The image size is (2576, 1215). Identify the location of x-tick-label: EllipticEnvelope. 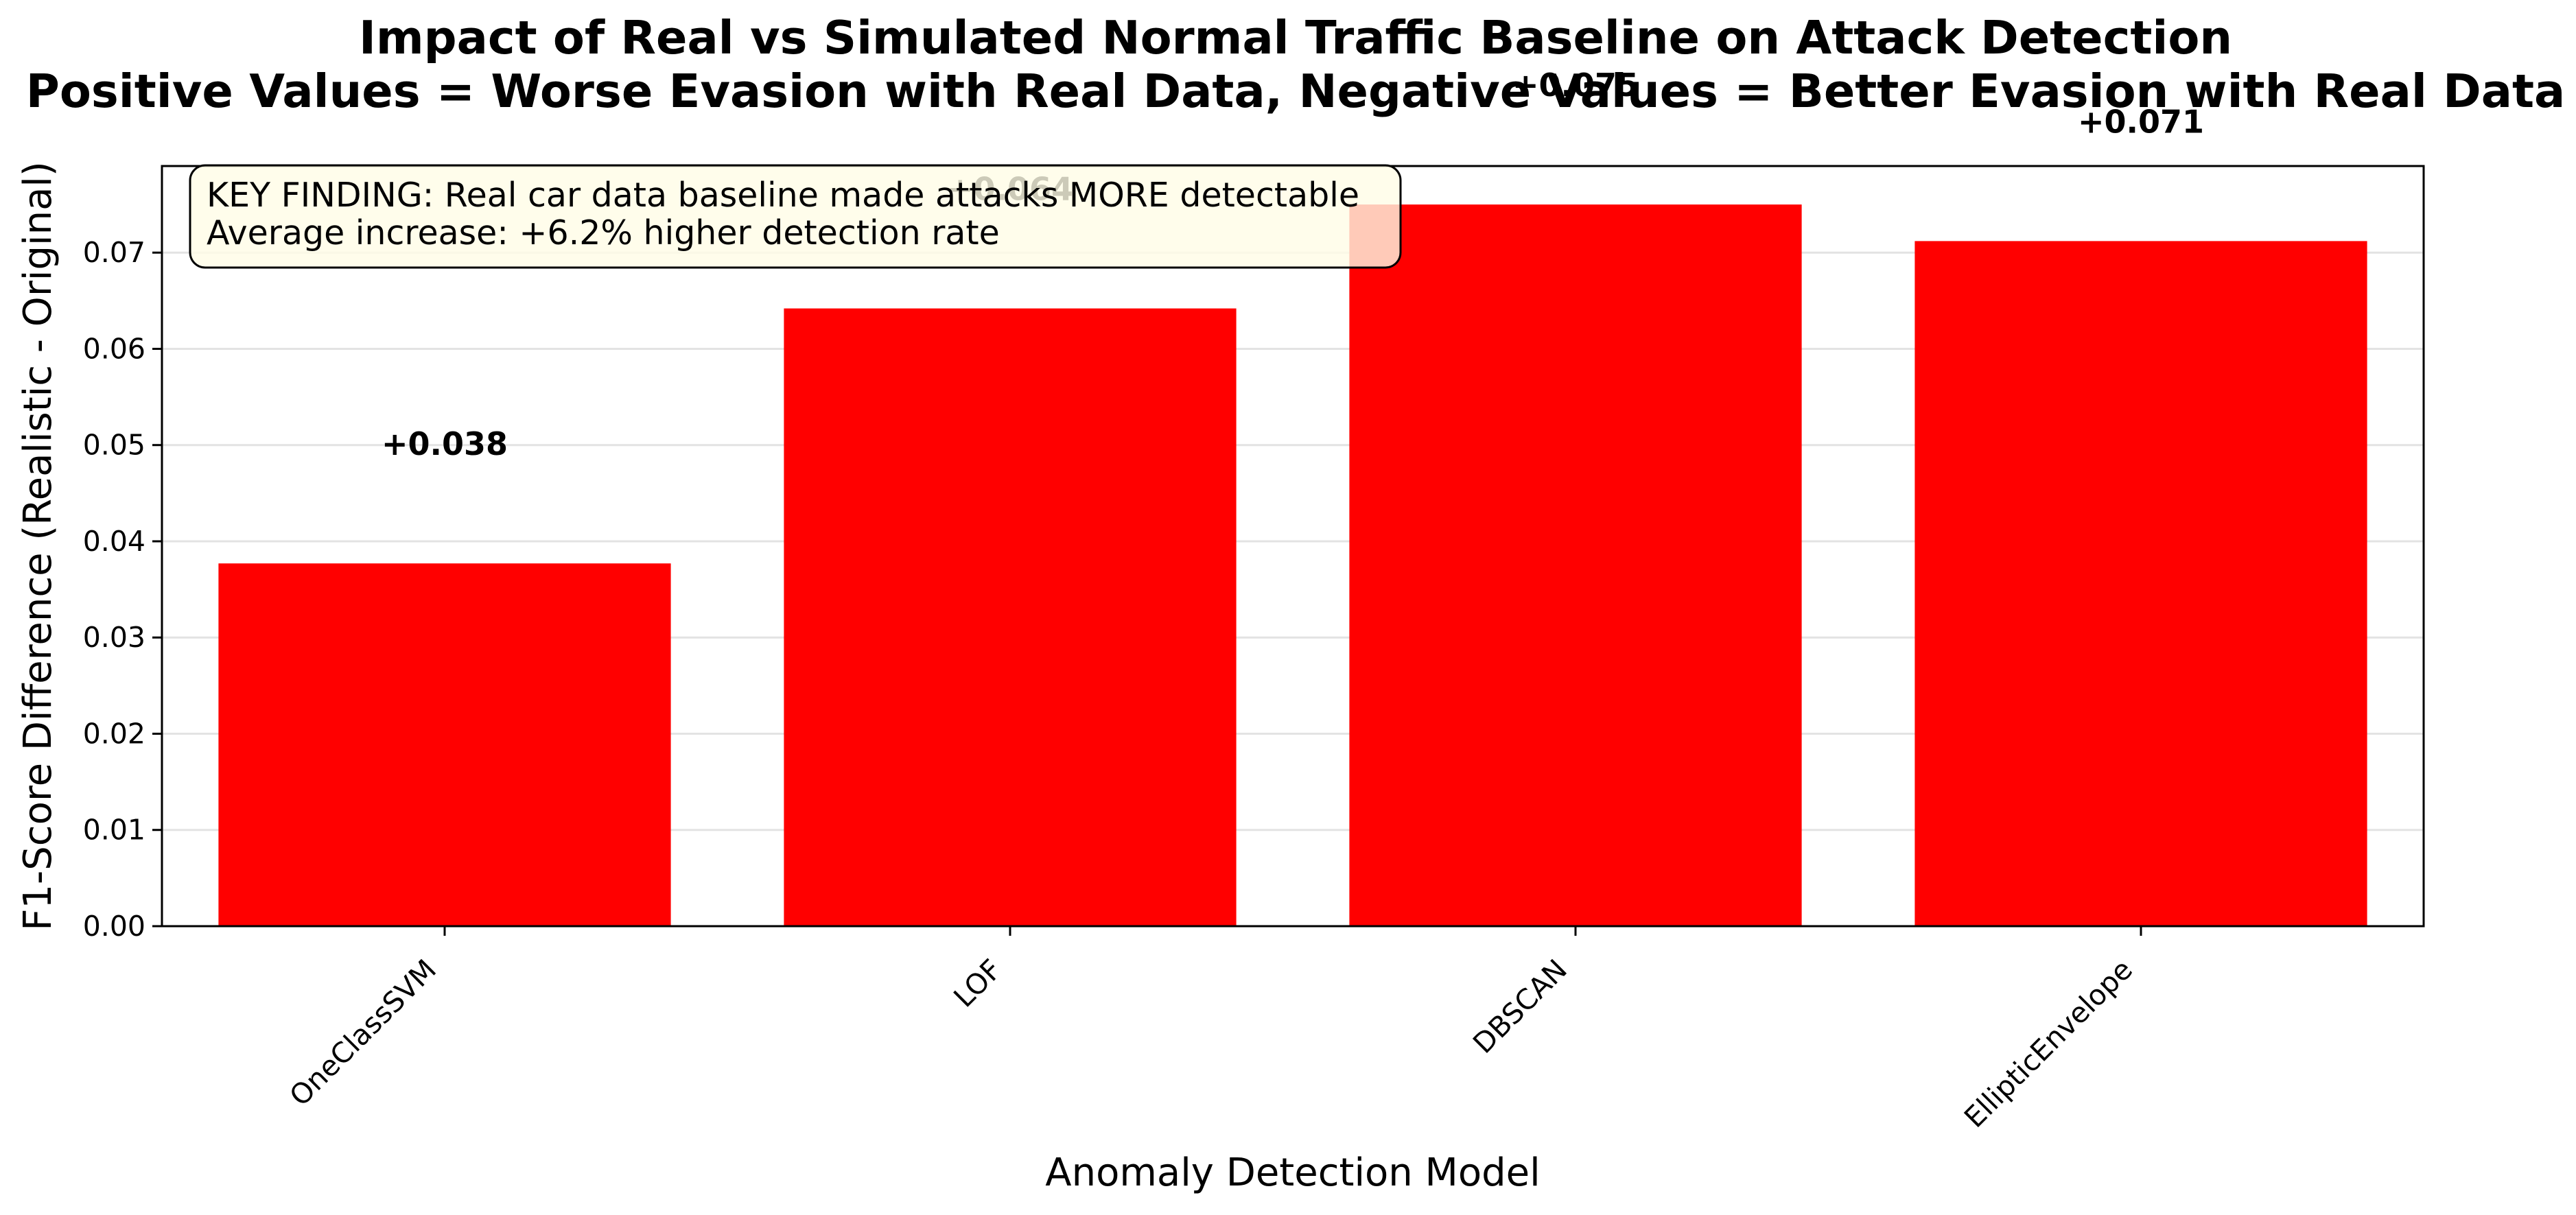
(2048, 1043).